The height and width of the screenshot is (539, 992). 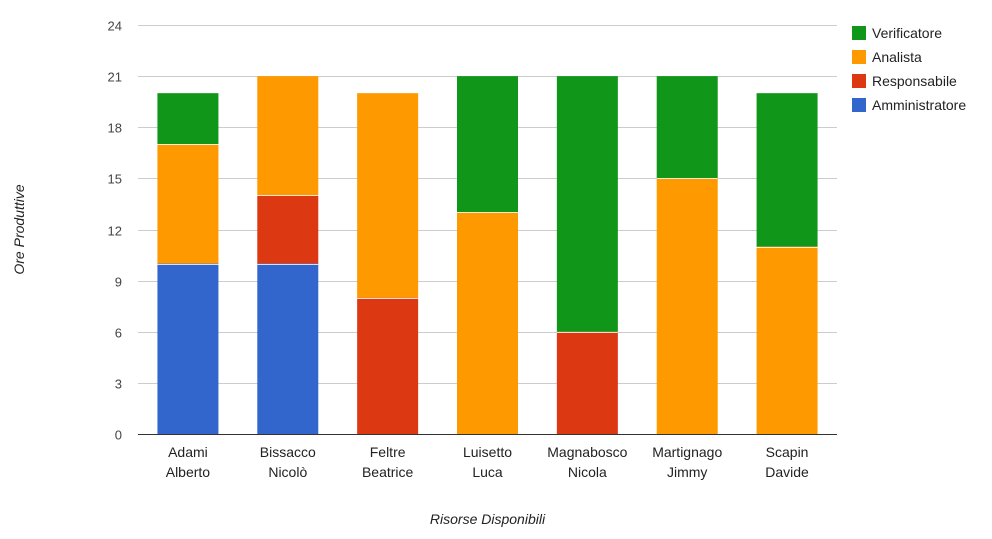 I want to click on x-category-label: Magnabosco, so click(x=587, y=452).